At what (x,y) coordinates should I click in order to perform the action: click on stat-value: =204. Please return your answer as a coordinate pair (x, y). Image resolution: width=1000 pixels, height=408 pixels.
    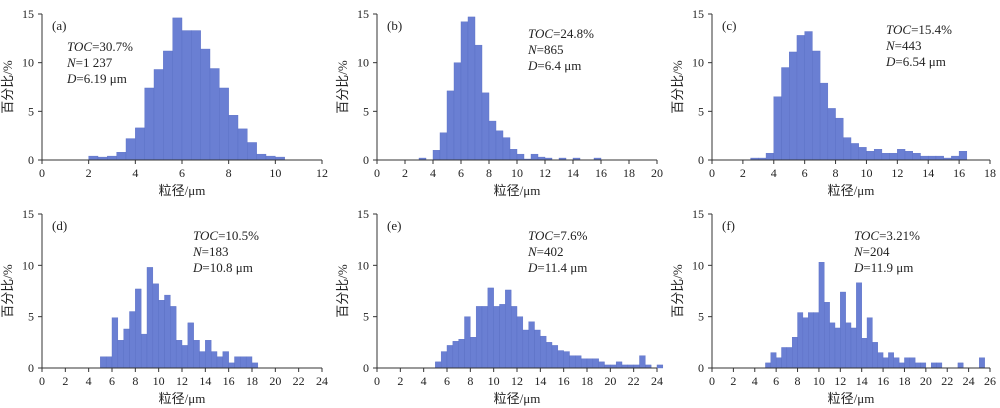
    Looking at the image, I should click on (876, 251).